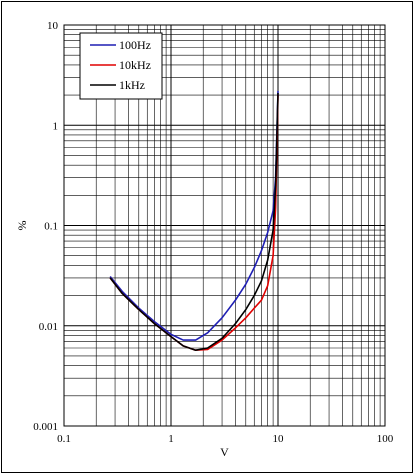  What do you see at coordinates (385, 439) in the screenshot?
I see `x-tick-label: 100` at bounding box center [385, 439].